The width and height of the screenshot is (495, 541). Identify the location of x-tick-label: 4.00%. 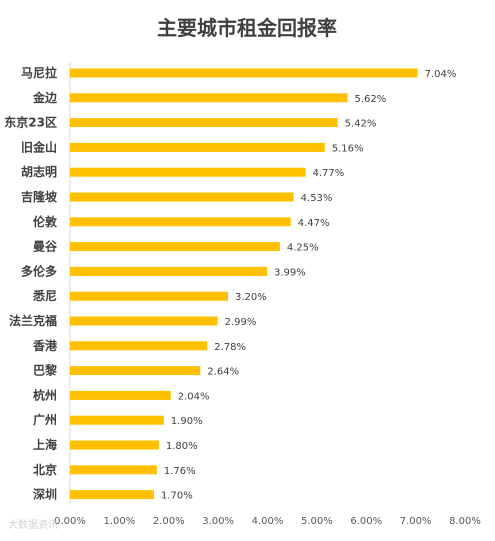
(268, 521).